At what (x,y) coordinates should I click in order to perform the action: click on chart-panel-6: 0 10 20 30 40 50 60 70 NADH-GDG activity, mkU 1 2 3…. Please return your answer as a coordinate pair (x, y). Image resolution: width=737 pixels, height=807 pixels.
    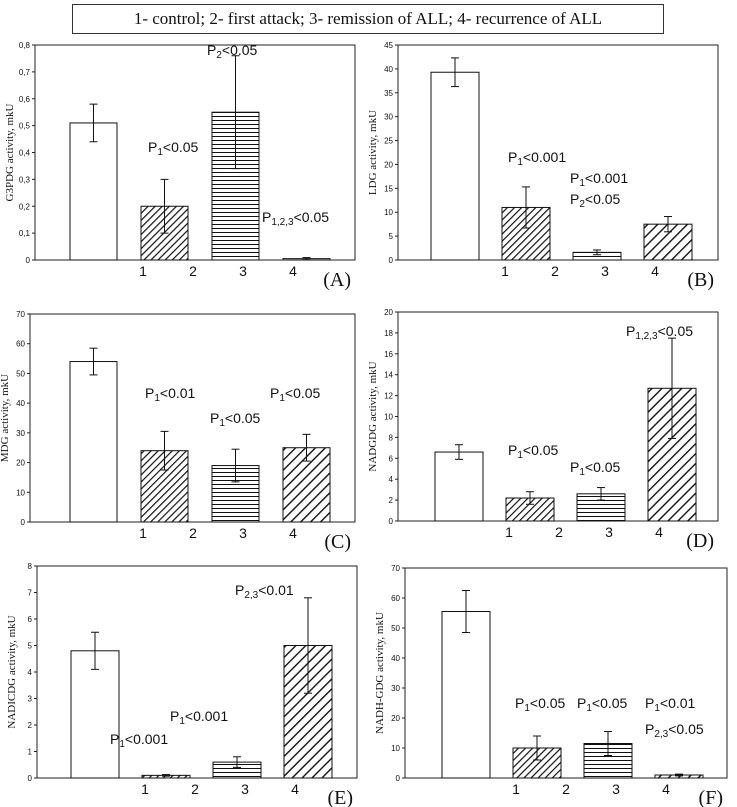
    Looking at the image, I should click on (551, 685).